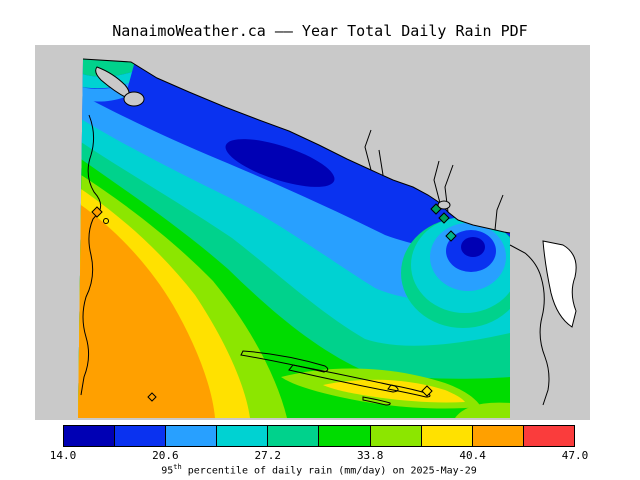 This screenshot has height=480, width=640. I want to click on colorbar, so click(319, 436).